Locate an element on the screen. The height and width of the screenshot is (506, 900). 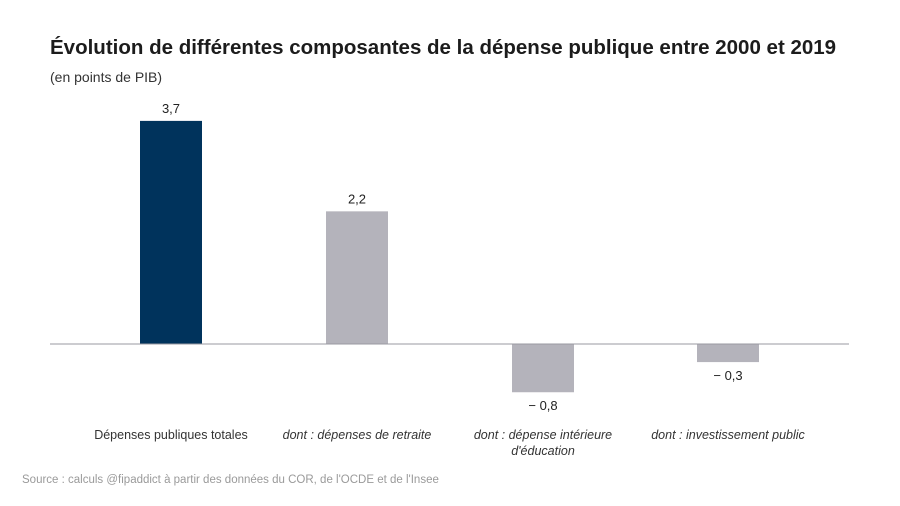
category-label-total: Dépenses publiques totales is located at coordinates (171, 435).